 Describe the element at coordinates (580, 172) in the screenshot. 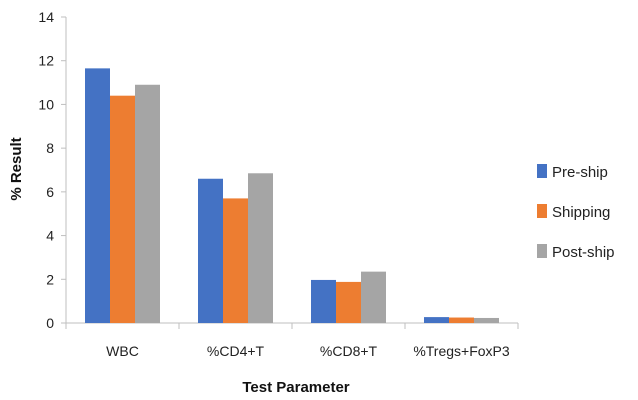

I see `legend-label: Pre-ship` at that location.